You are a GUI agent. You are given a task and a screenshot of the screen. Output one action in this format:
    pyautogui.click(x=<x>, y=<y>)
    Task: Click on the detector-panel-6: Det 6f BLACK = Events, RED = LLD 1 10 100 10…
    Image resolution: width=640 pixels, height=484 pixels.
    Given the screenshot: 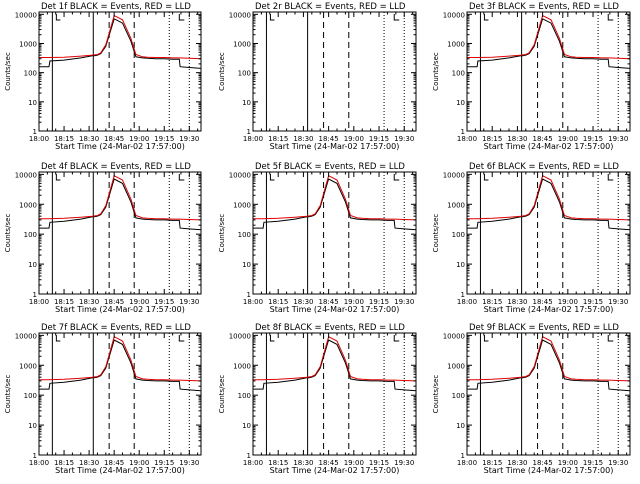 What is the action you would take?
    pyautogui.click(x=531, y=238)
    